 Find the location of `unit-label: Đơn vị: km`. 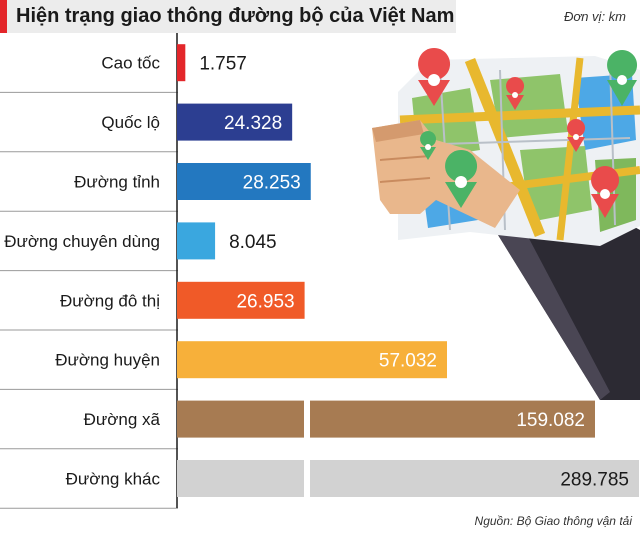

unit-label: Đơn vị: km is located at coordinates (594, 16).